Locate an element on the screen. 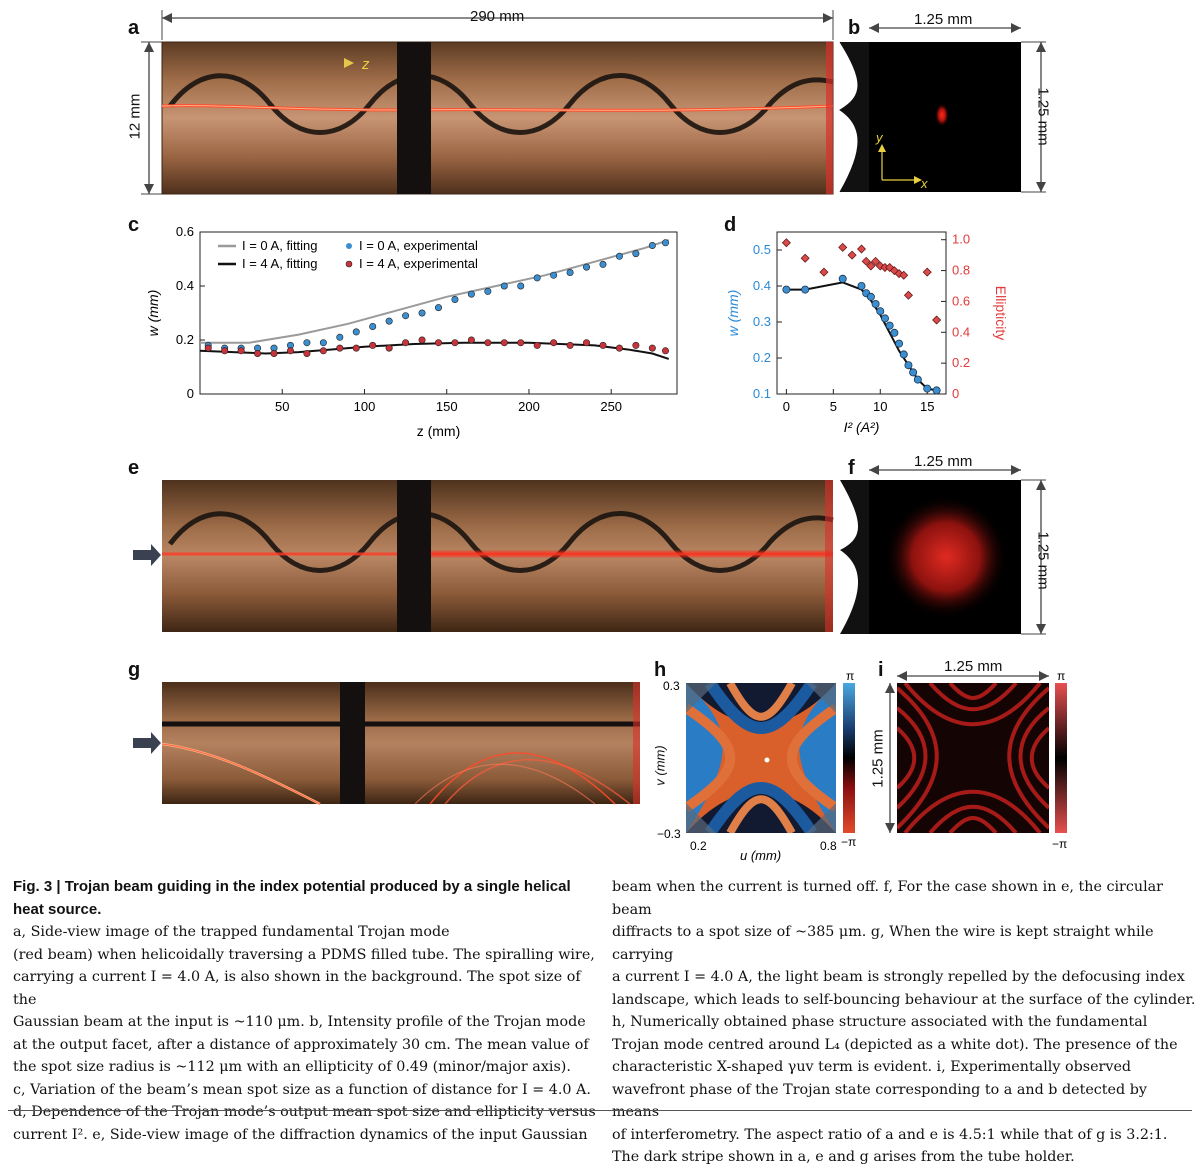  bottom-rule is located at coordinates (600, 1110).